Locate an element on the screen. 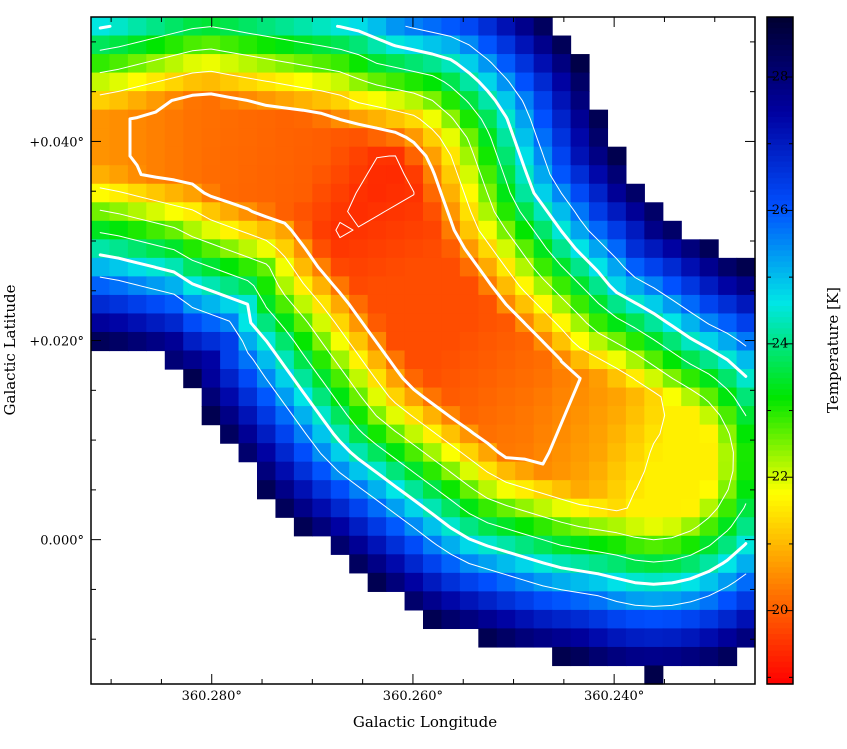 Image resolution: width=847 pixels, height=749 pixels. colorbar-frame is located at coordinates (780, 350).